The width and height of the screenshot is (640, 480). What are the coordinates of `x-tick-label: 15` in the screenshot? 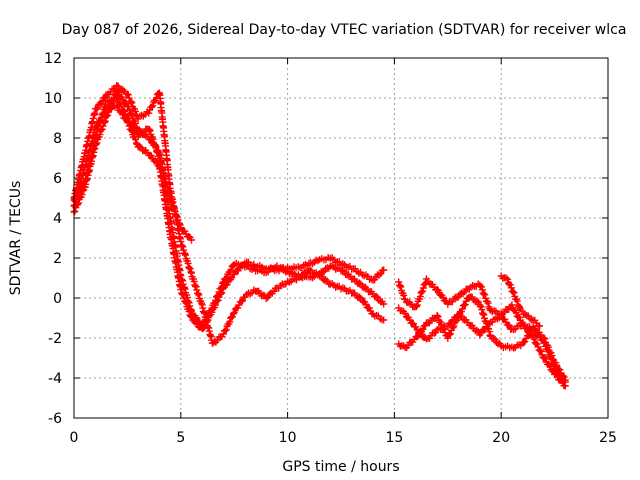 It's located at (394, 438).